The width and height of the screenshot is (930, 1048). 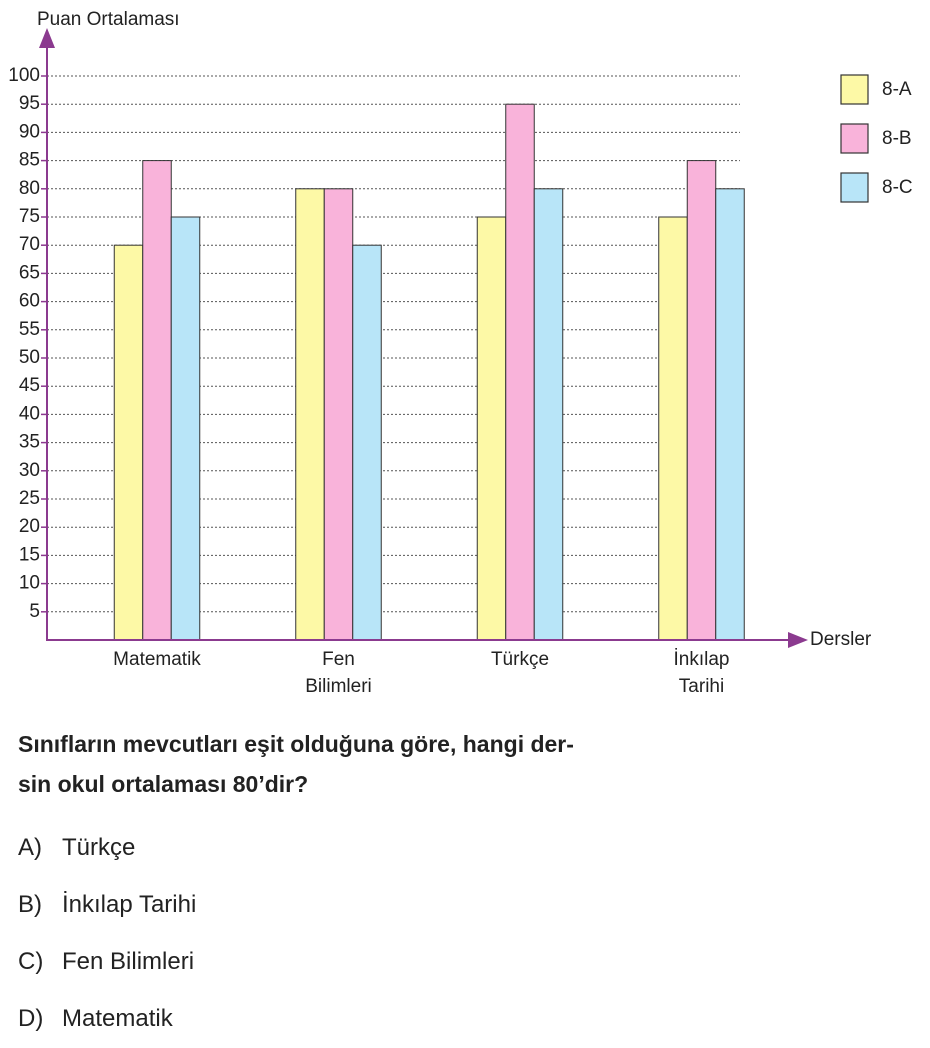 What do you see at coordinates (29, 216) in the screenshot?
I see `y-tick-label: 75` at bounding box center [29, 216].